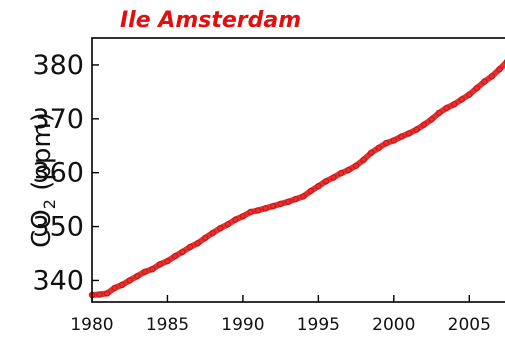 The height and width of the screenshot is (340, 505). I want to click on y-tick-label: 370, so click(58, 119).